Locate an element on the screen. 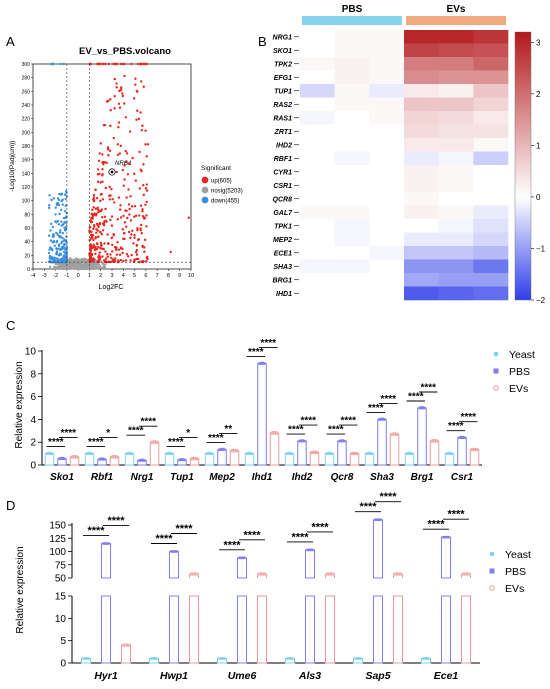 The height and width of the screenshot is (689, 550). qpcr-d-bar-pbs-upper is located at coordinates (378, 549).